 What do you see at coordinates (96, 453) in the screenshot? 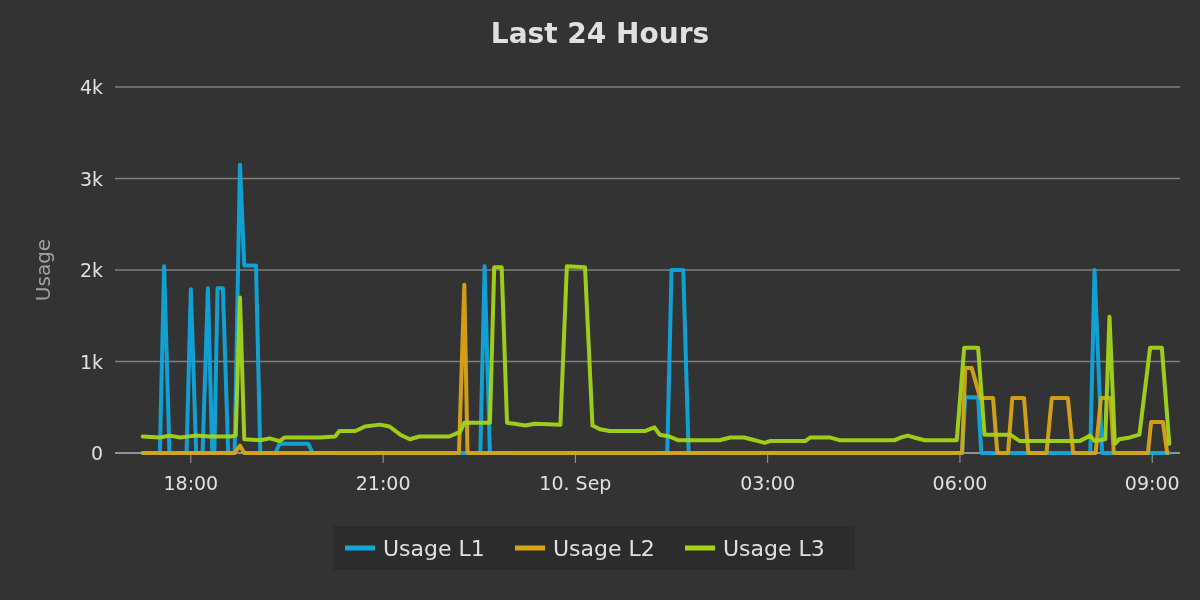
I see `y-tick-label: 0` at bounding box center [96, 453].